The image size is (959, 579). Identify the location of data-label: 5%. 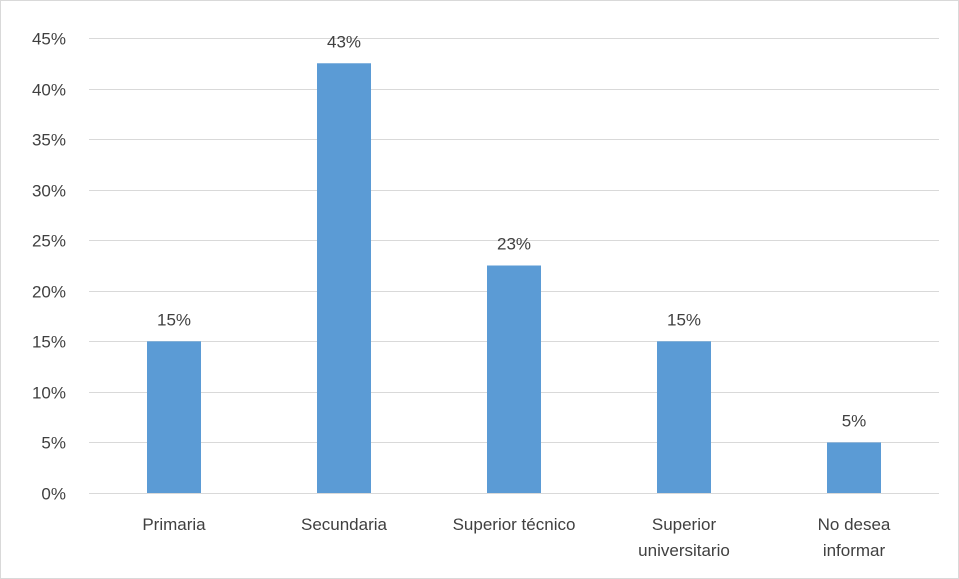
(854, 420).